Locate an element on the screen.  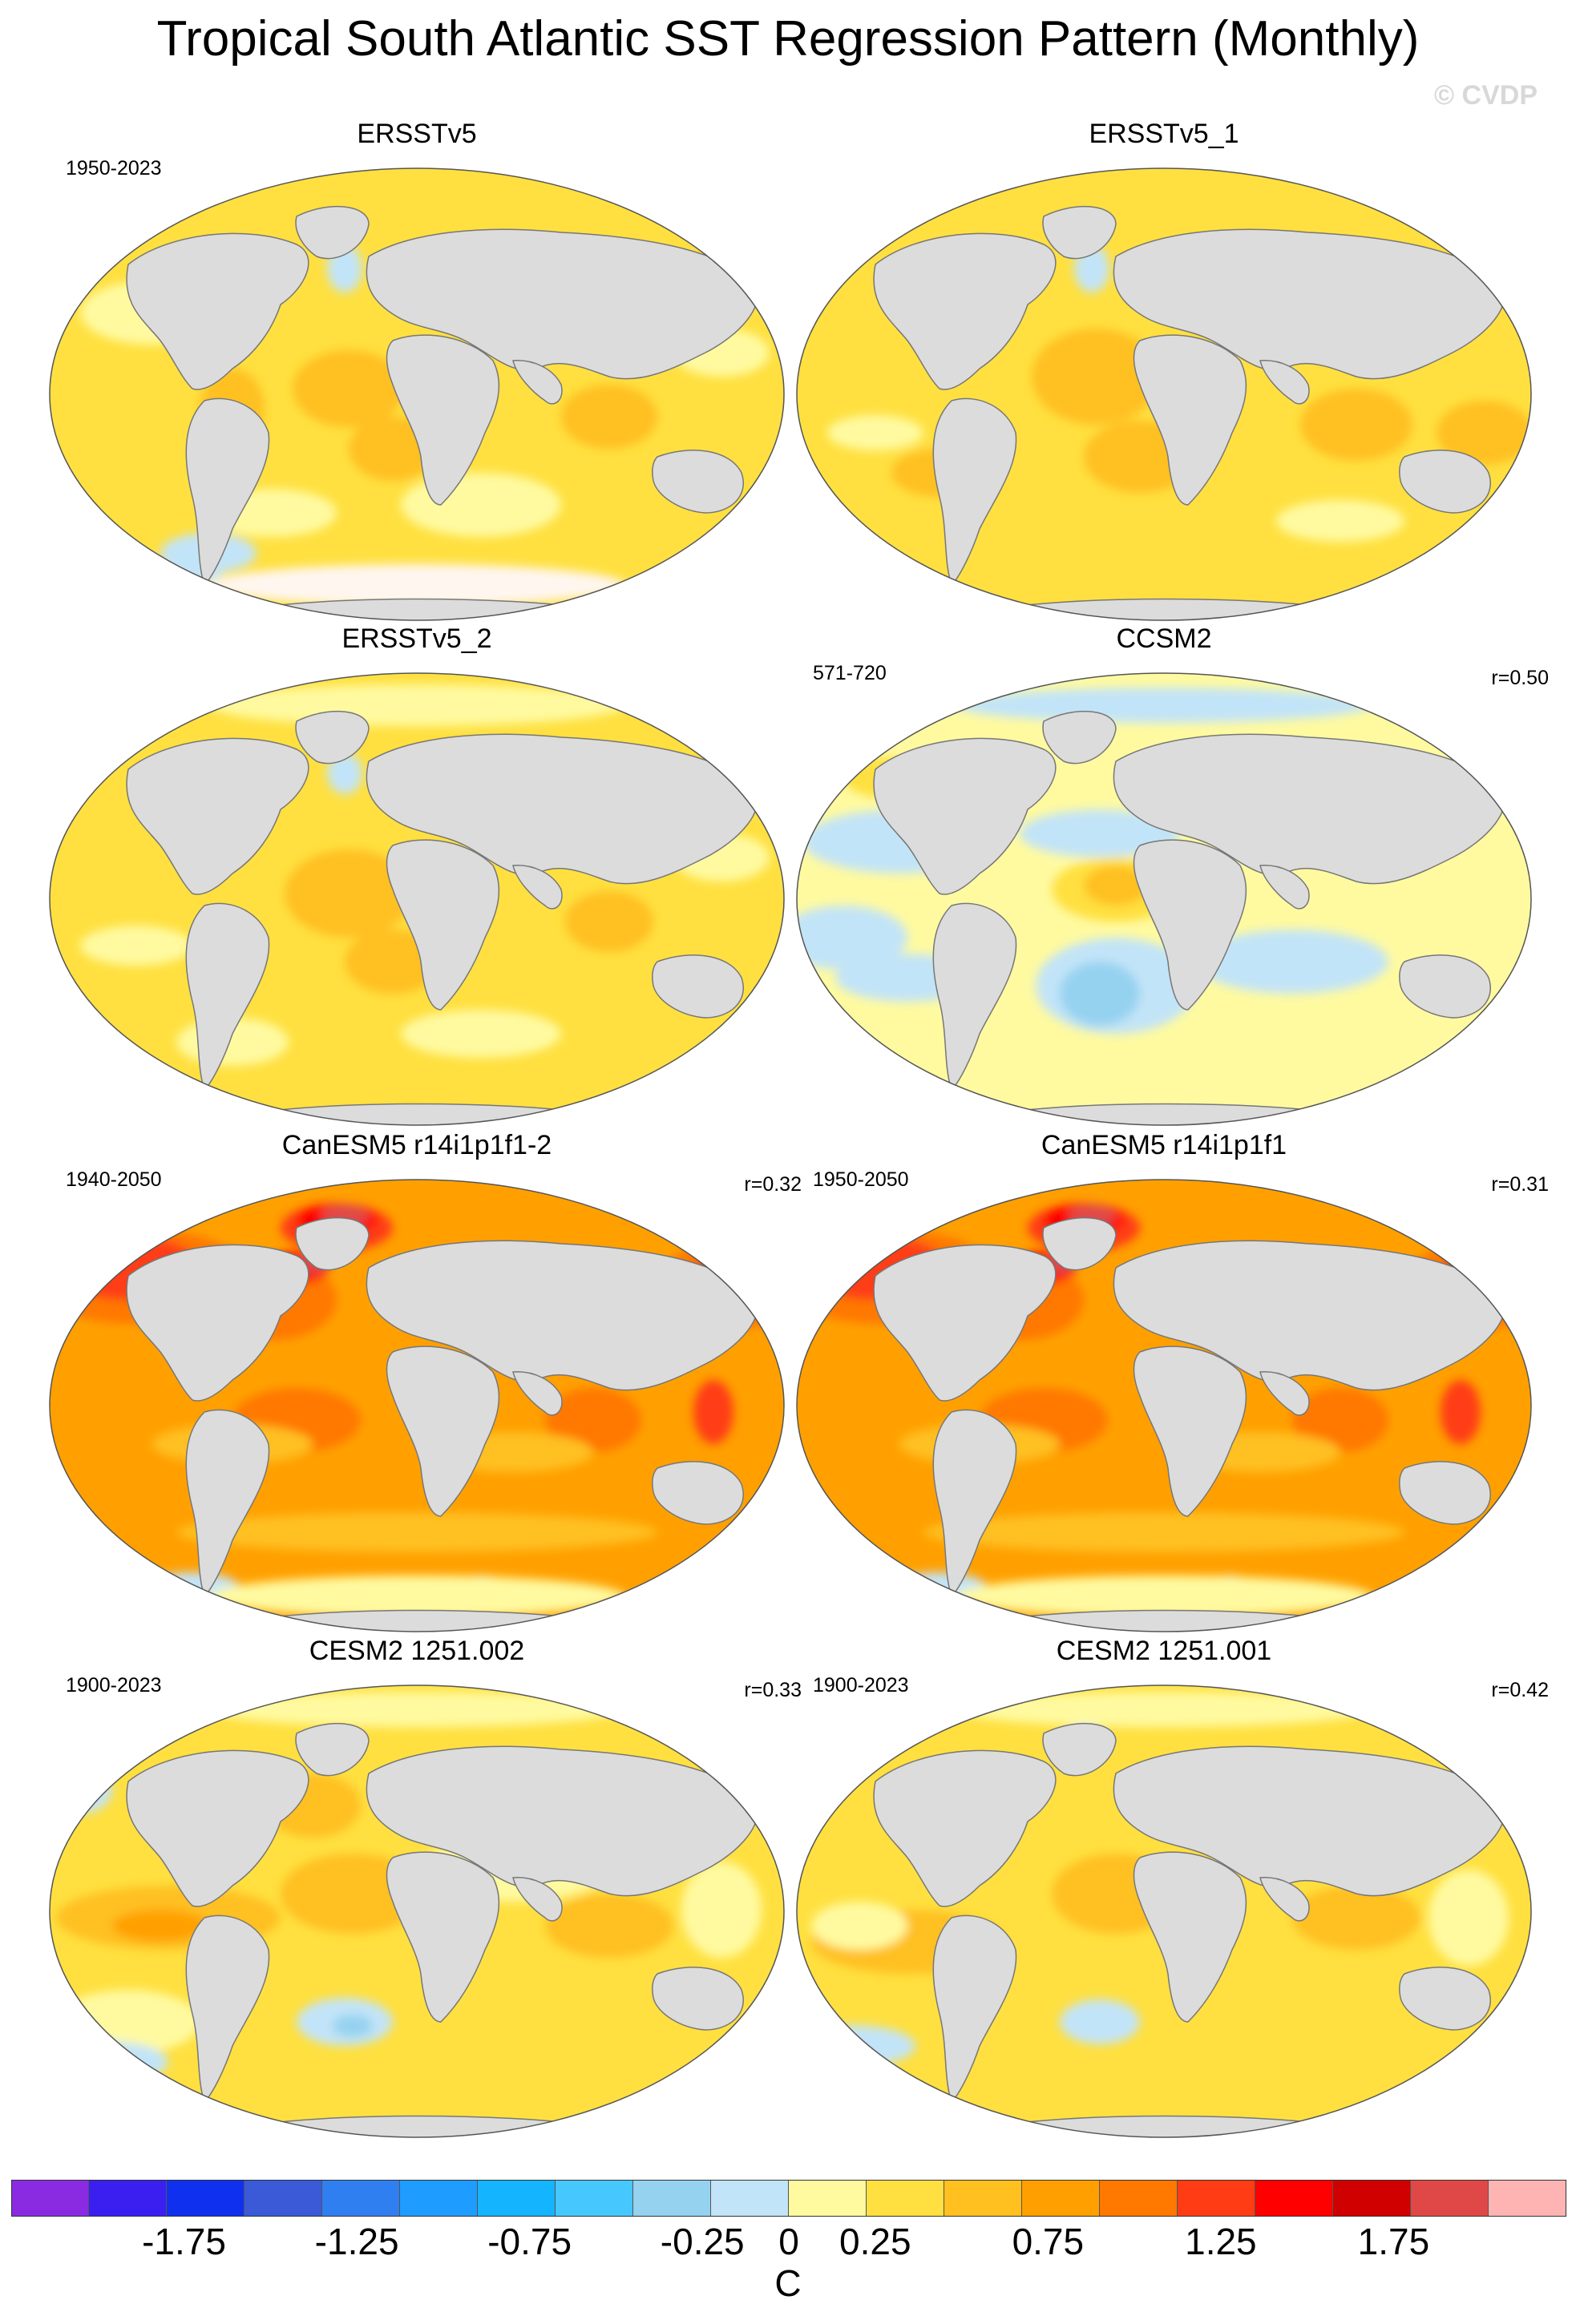
map-panel: ERSSTv5_1 is located at coordinates (1164, 370).